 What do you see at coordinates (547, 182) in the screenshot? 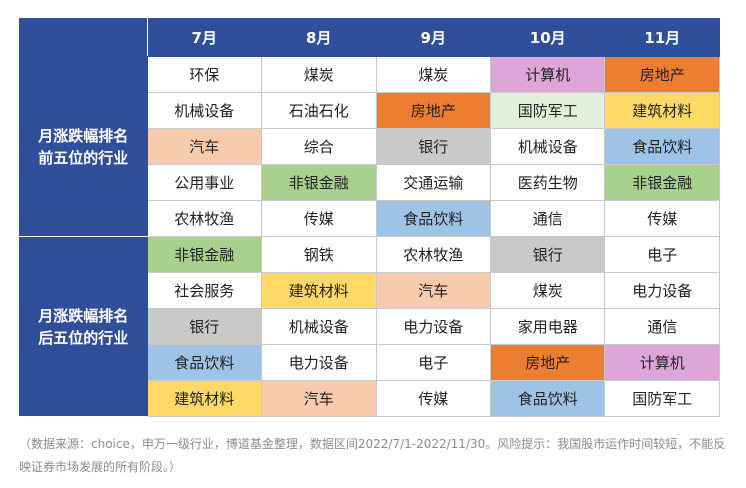
I see `industry-cell: 医药生物` at bounding box center [547, 182].